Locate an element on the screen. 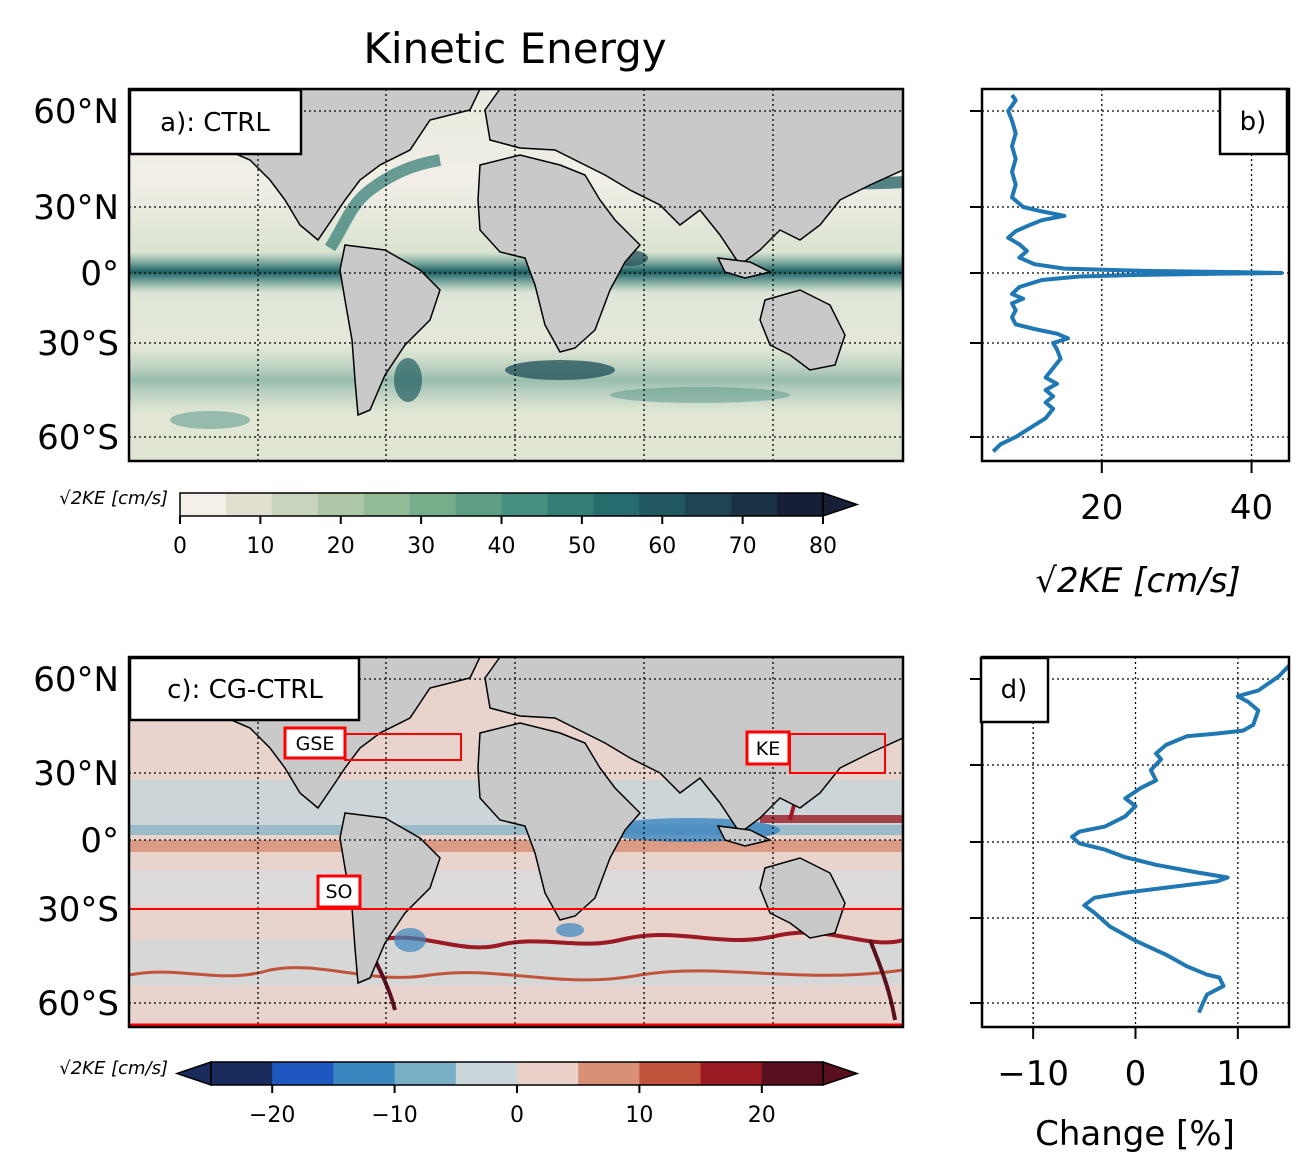 This screenshot has width=1305, height=1162. panel-a-lat-0: 0° is located at coordinates (99, 274).